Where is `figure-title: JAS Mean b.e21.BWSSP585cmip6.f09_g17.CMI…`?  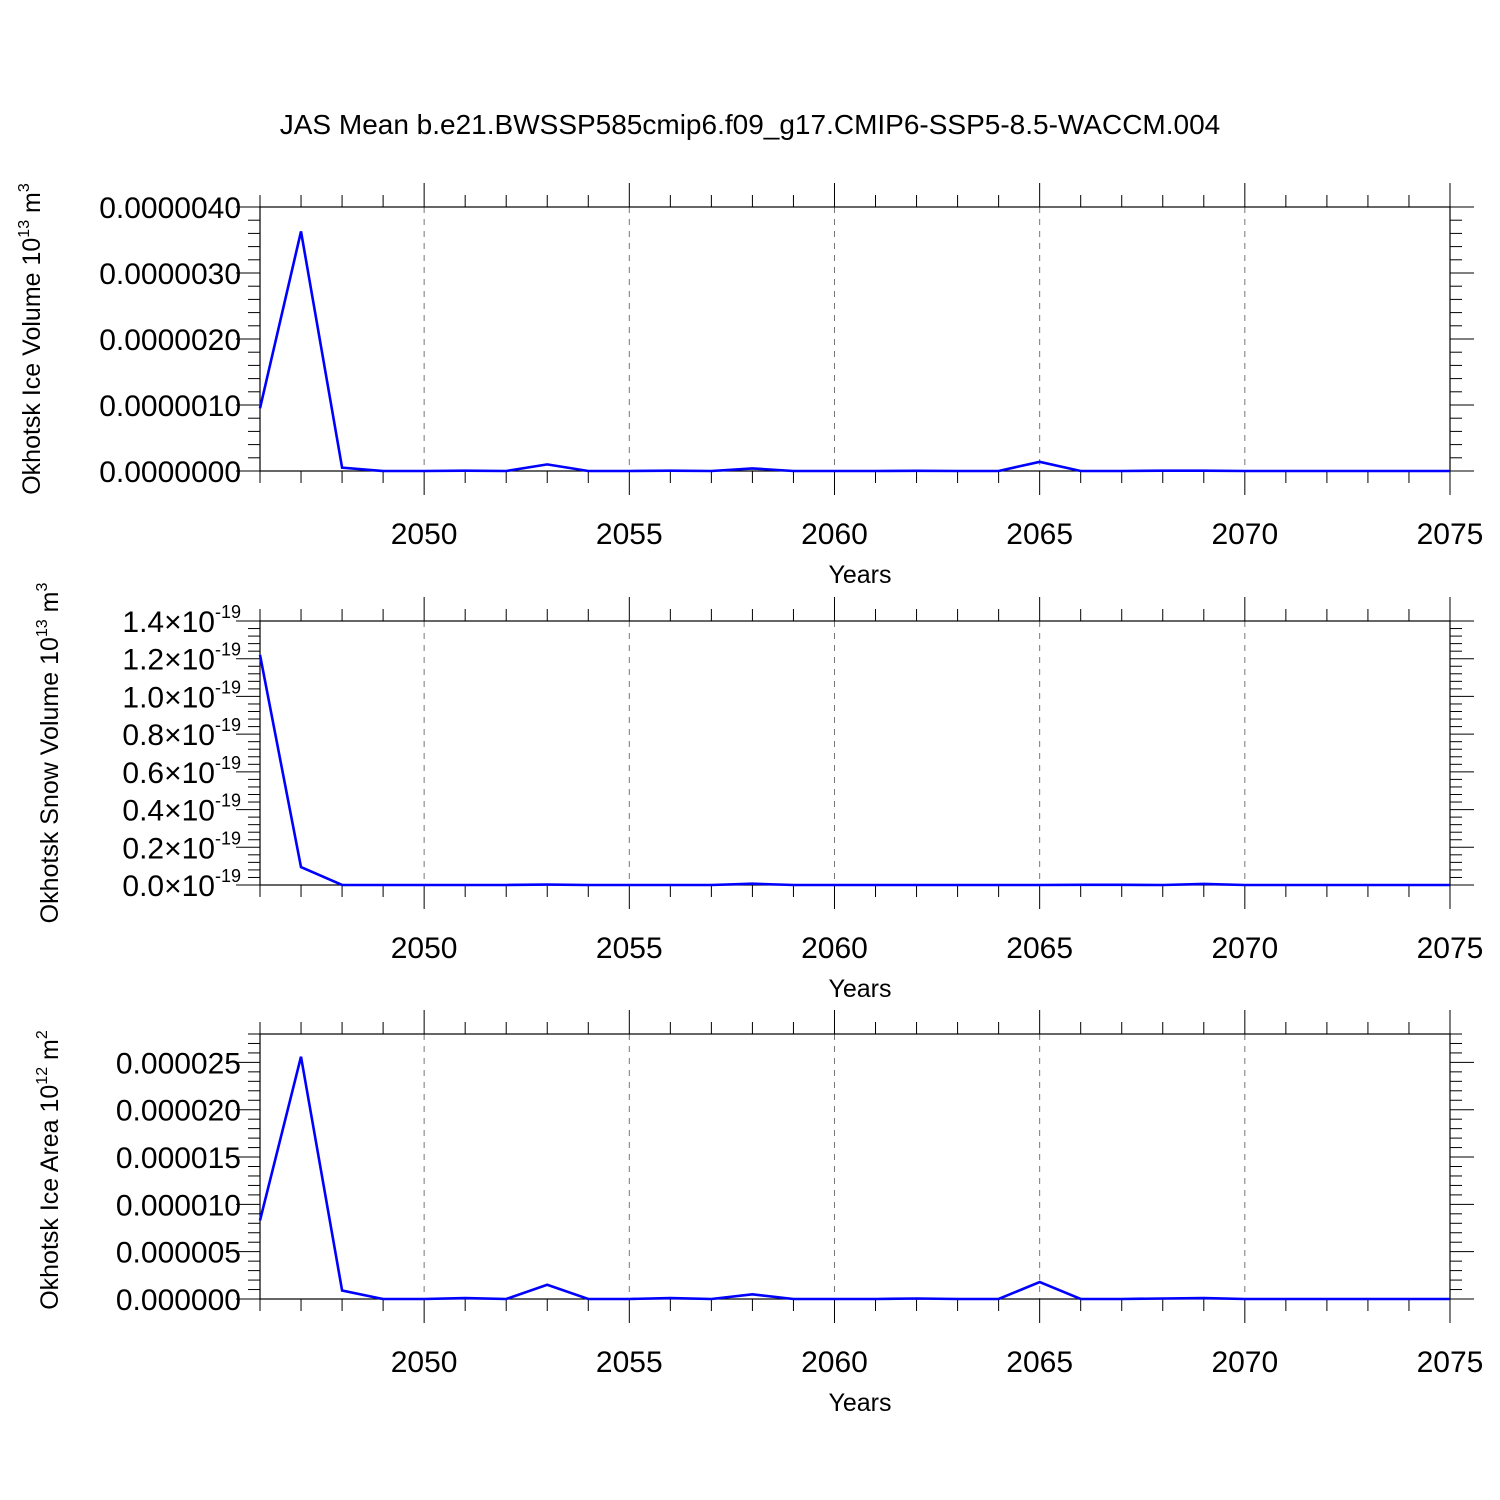 figure-title: JAS Mean b.e21.BWSSP585cmip6.f09_g17.CMI… is located at coordinates (750, 124).